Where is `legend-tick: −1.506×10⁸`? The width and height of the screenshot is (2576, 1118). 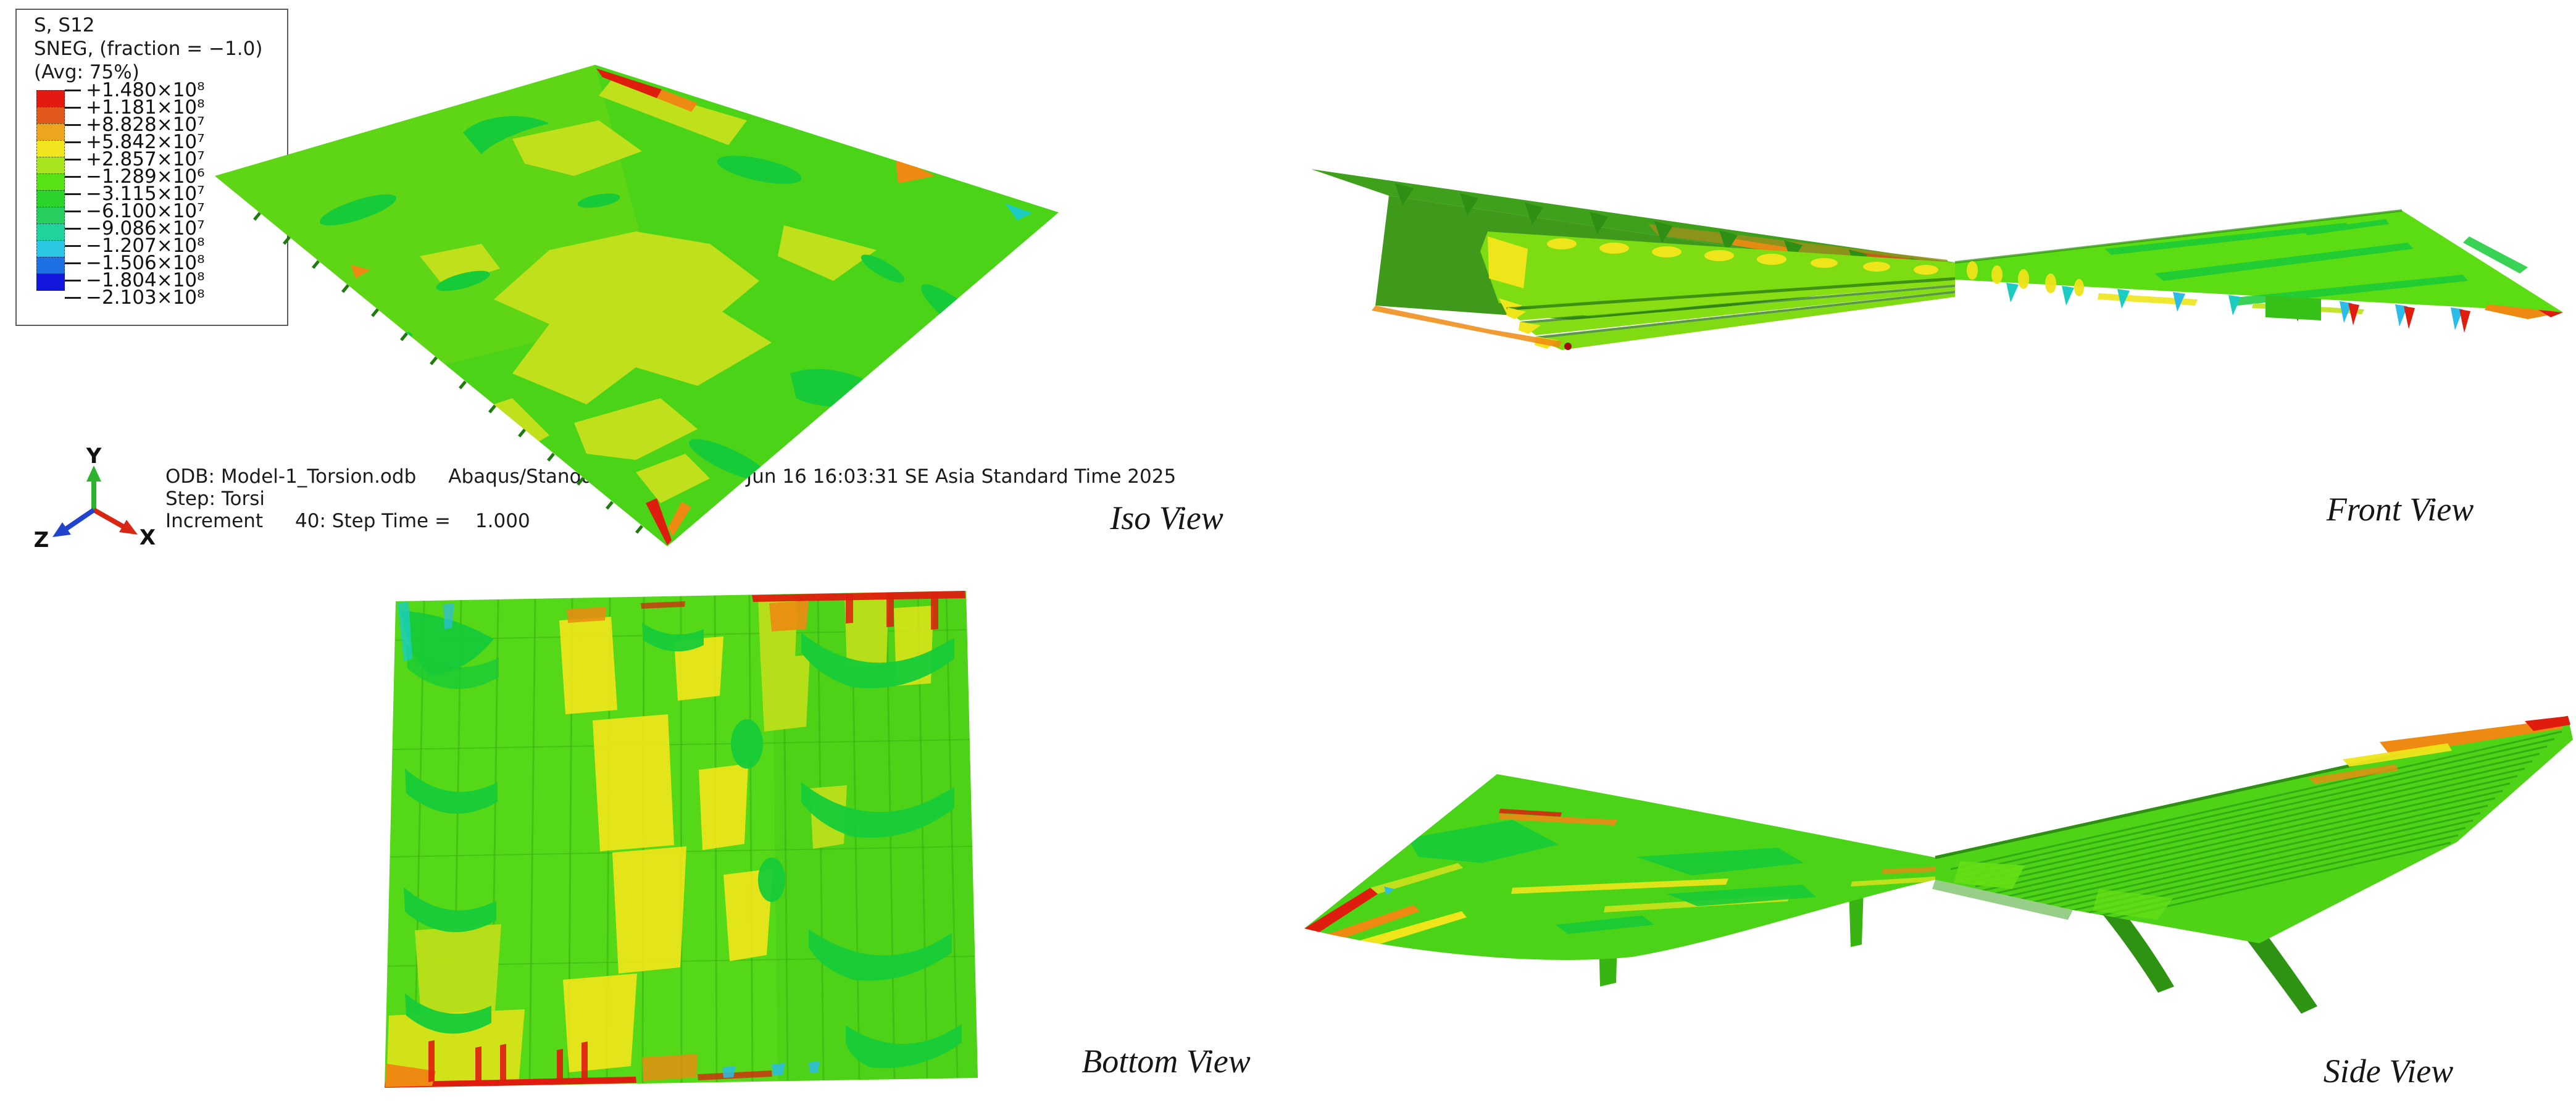 legend-tick: −1.506×10⁸ is located at coordinates (135, 263).